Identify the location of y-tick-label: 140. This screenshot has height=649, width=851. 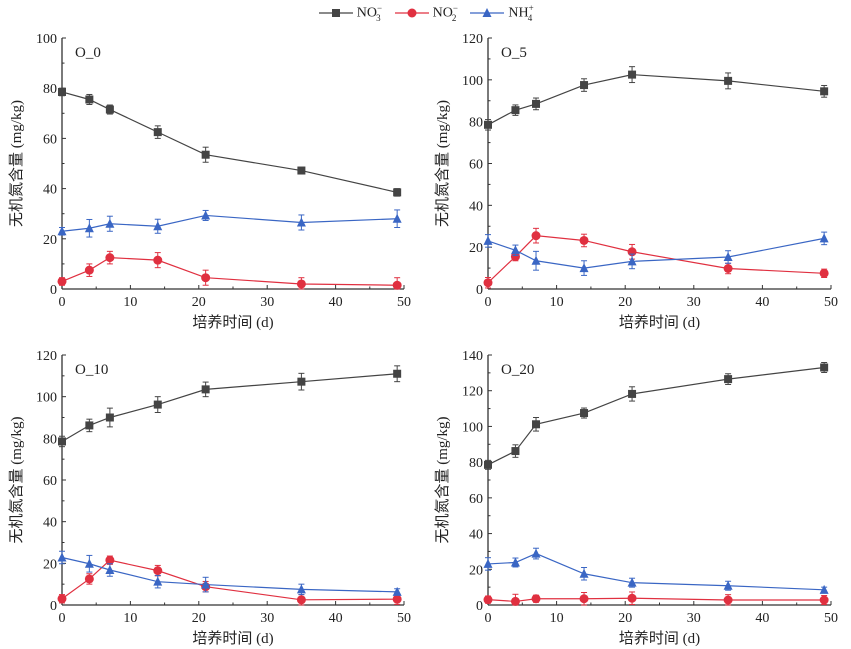
(472, 356).